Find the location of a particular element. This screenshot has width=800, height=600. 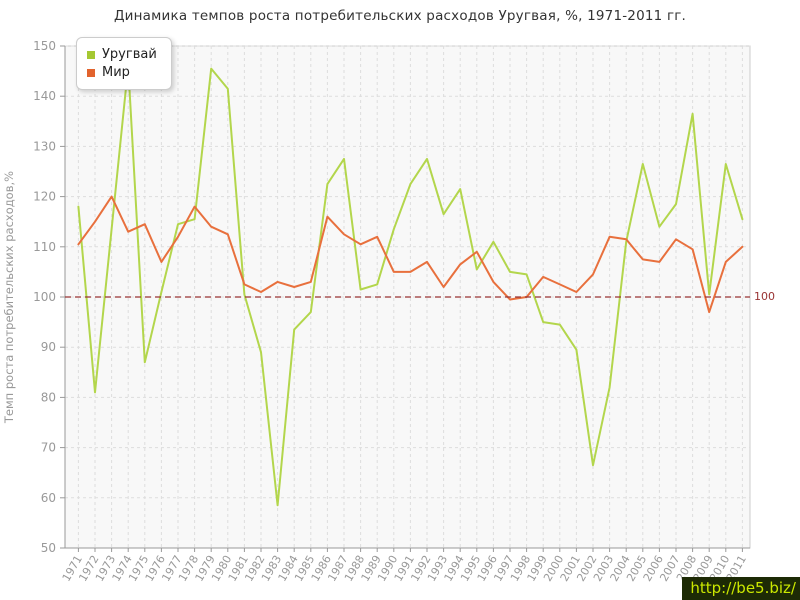

svg-text: 80 is located at coordinates (48, 397).